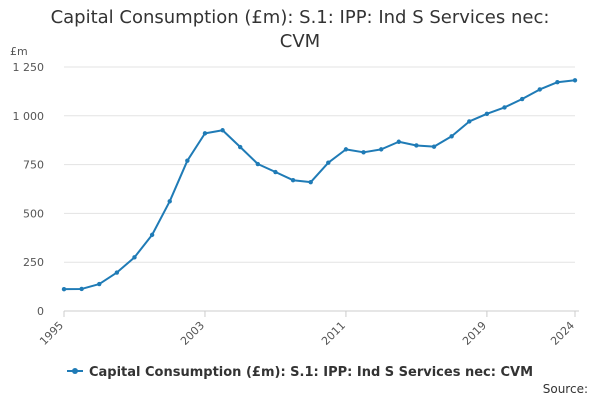 The width and height of the screenshot is (600, 400). What do you see at coordinates (33, 262) in the screenshot?
I see `y-tick-label: 250` at bounding box center [33, 262].